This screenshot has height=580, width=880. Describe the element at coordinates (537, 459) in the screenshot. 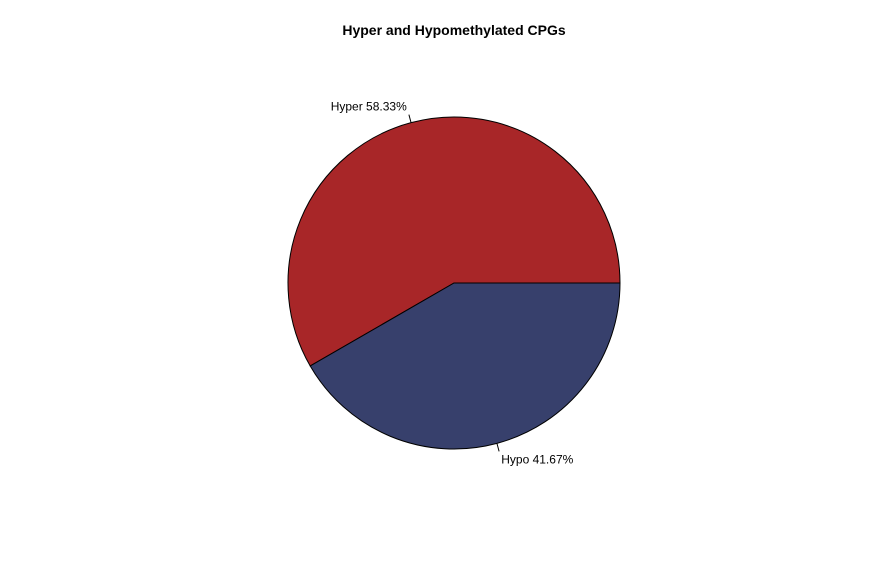

I see `pie-slice-label: Hypo 41.67%` at that location.